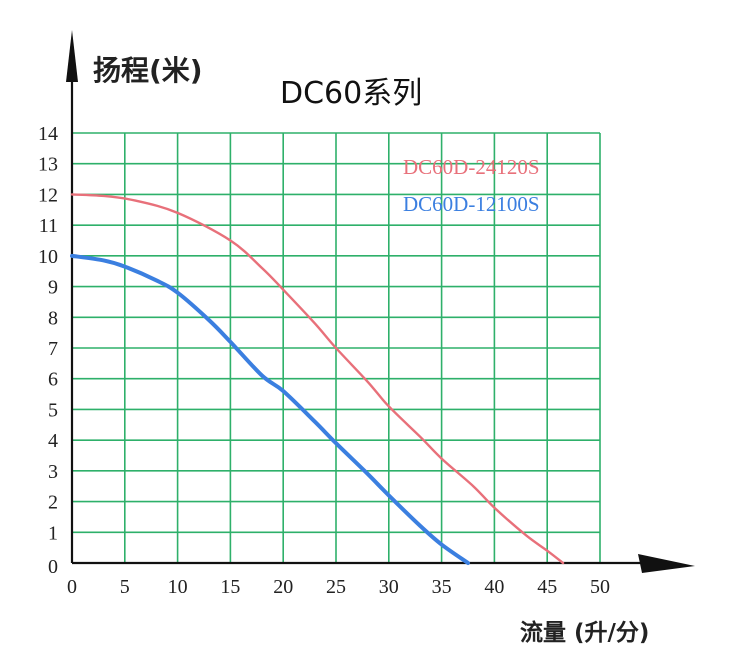  I want to click on y-tick-label: 7, so click(53, 349).